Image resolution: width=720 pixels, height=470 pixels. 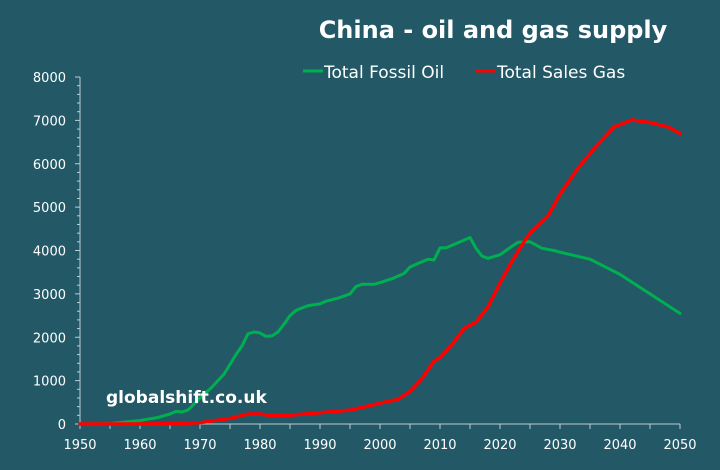 I want to click on watermark: globalshift.co.uk, so click(x=186, y=398).